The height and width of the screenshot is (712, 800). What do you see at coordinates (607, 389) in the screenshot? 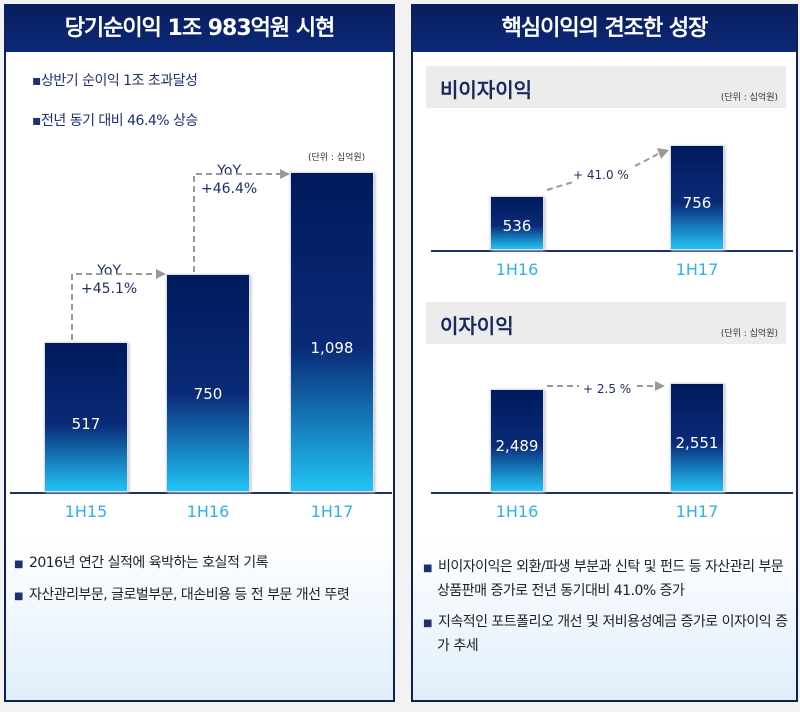
I see `growth-annotation: + 2.5 %` at bounding box center [607, 389].